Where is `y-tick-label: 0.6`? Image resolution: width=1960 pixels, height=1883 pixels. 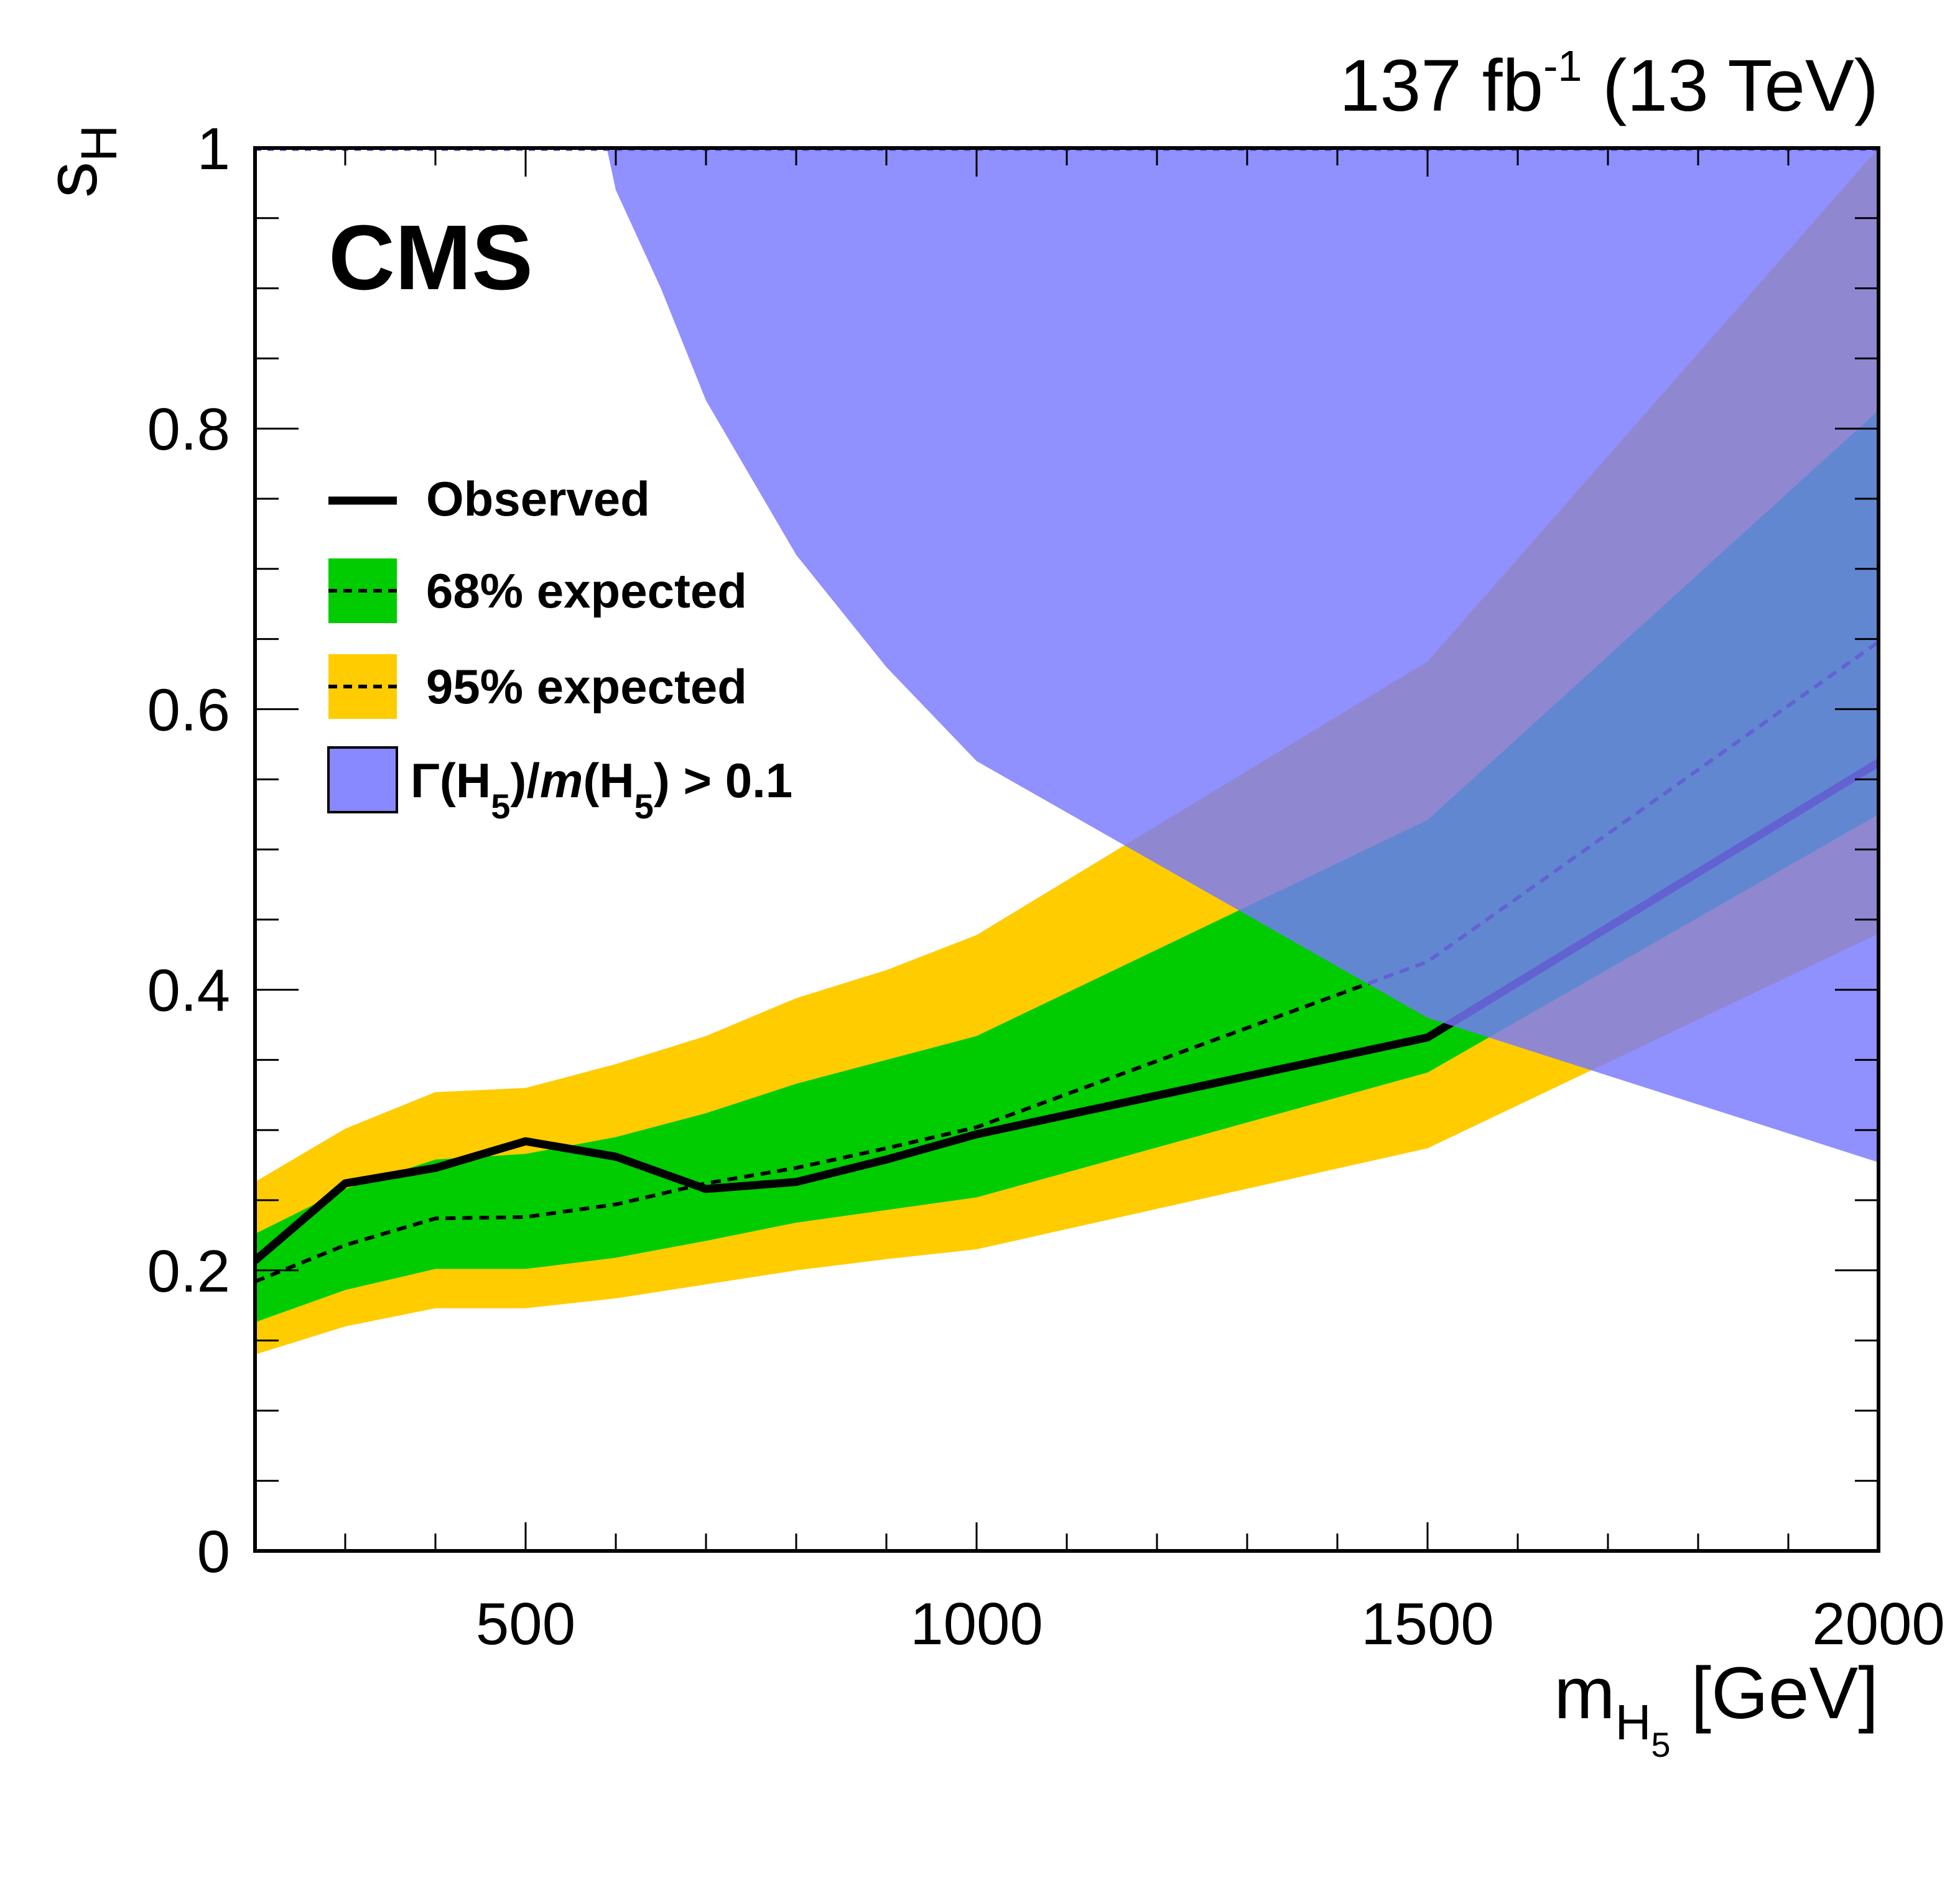 y-tick-label: 0.6 is located at coordinates (188, 710).